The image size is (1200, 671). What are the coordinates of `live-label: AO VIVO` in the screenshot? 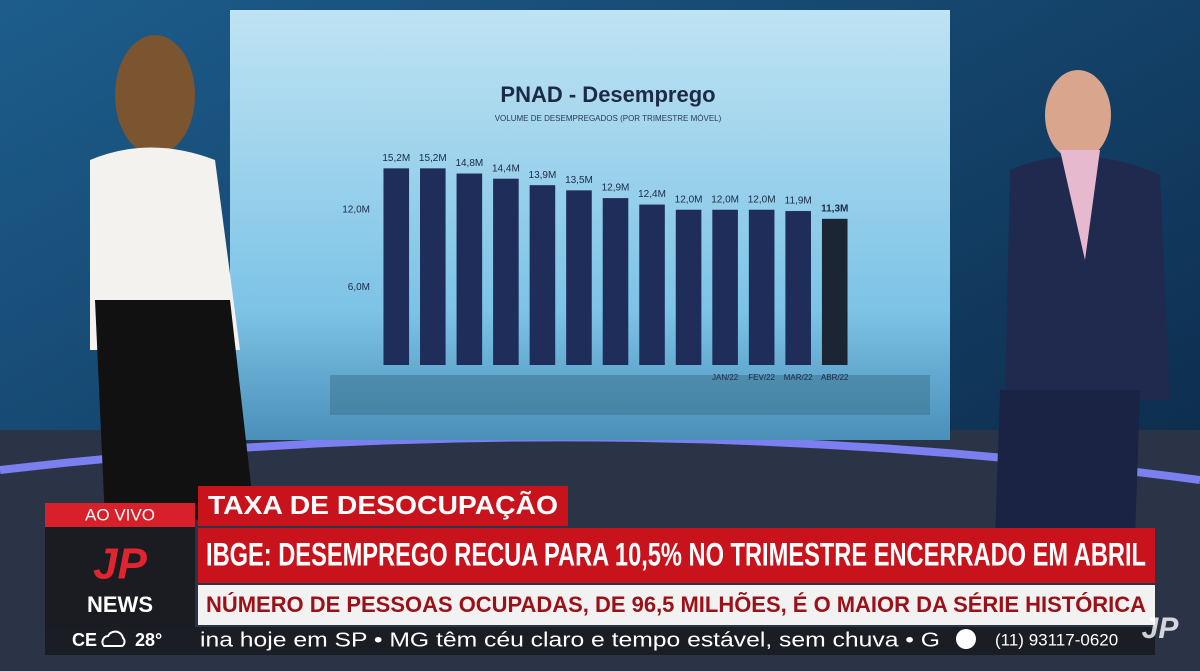 It's located at (120, 514).